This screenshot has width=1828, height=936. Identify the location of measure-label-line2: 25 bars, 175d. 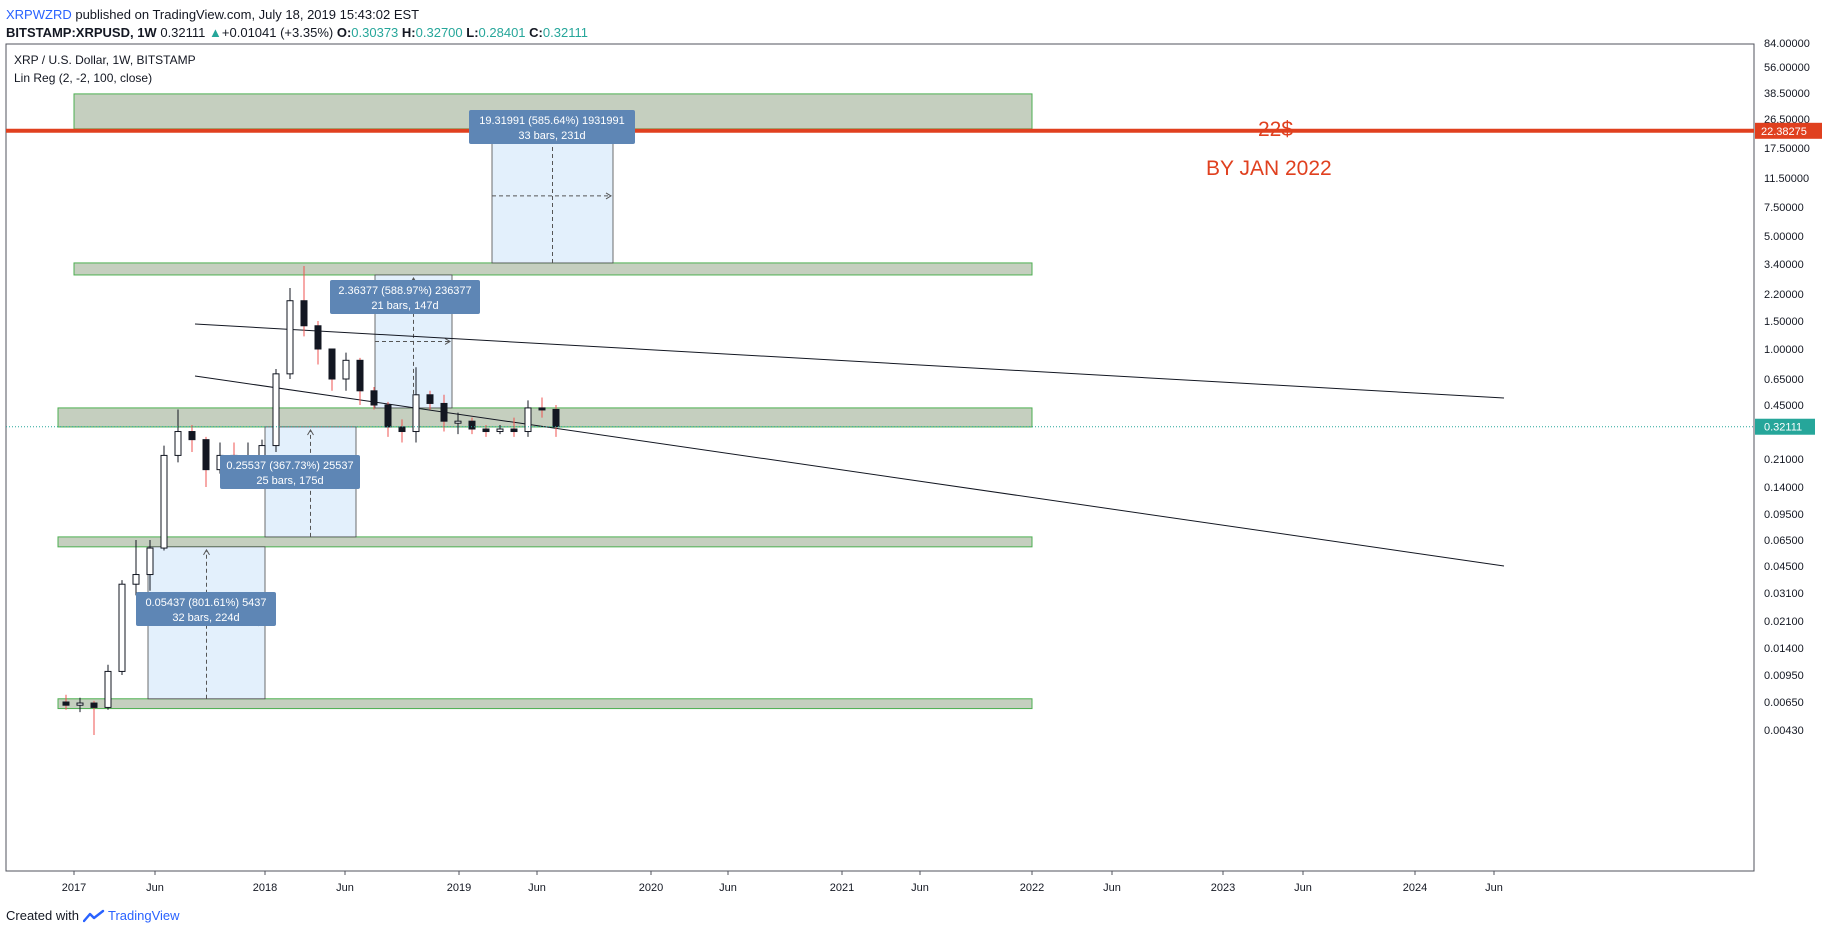
(289, 481).